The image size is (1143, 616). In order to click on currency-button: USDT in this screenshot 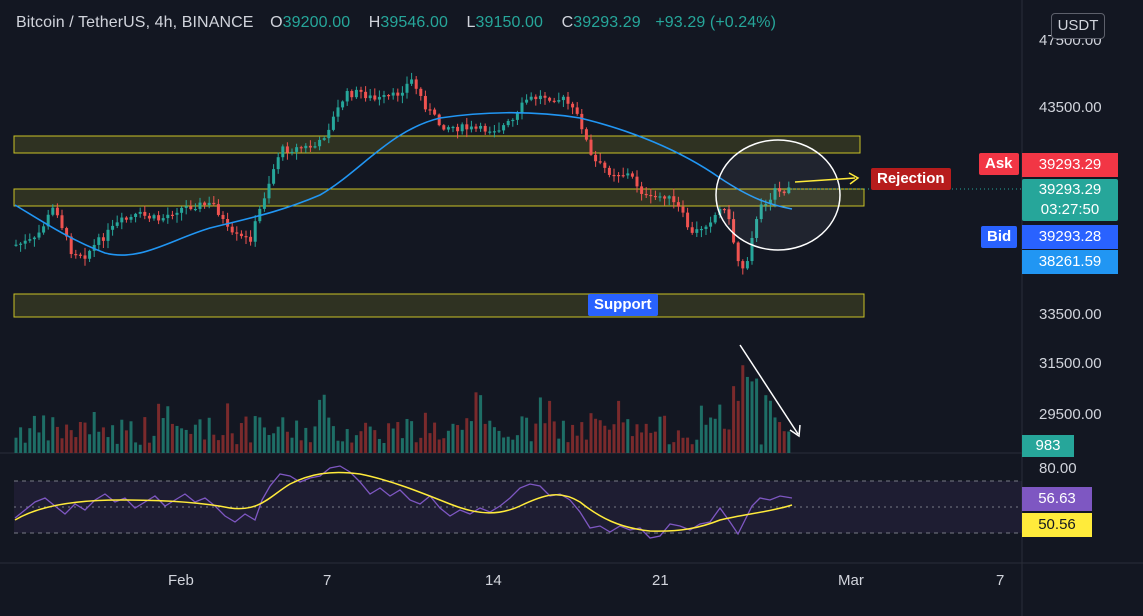, I will do `click(1078, 26)`.